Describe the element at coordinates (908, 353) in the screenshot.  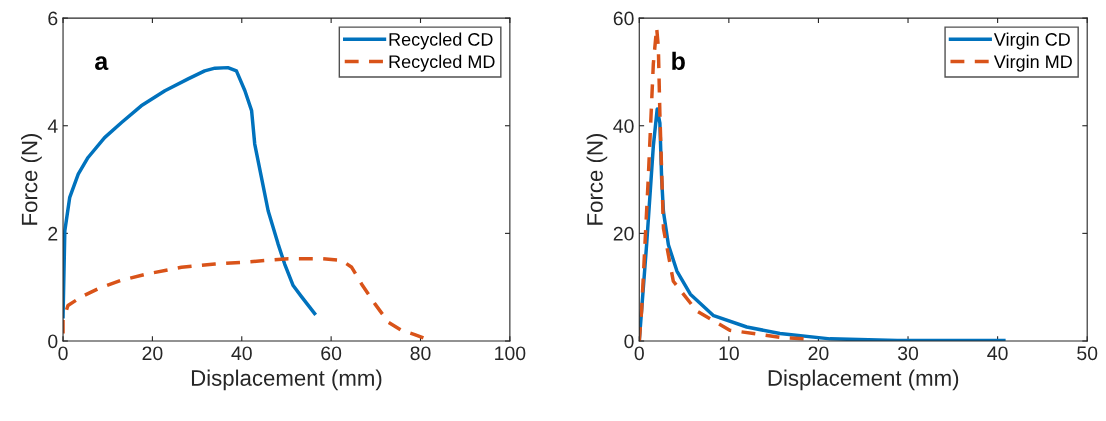
I see `x-tick-label: 30` at that location.